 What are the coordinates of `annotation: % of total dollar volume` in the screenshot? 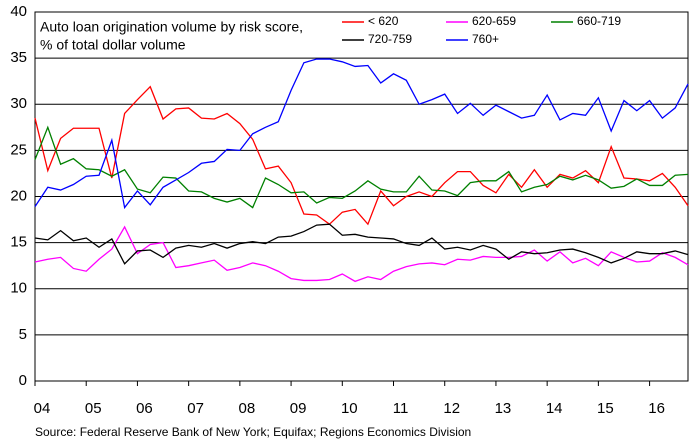 It's located at (113, 45).